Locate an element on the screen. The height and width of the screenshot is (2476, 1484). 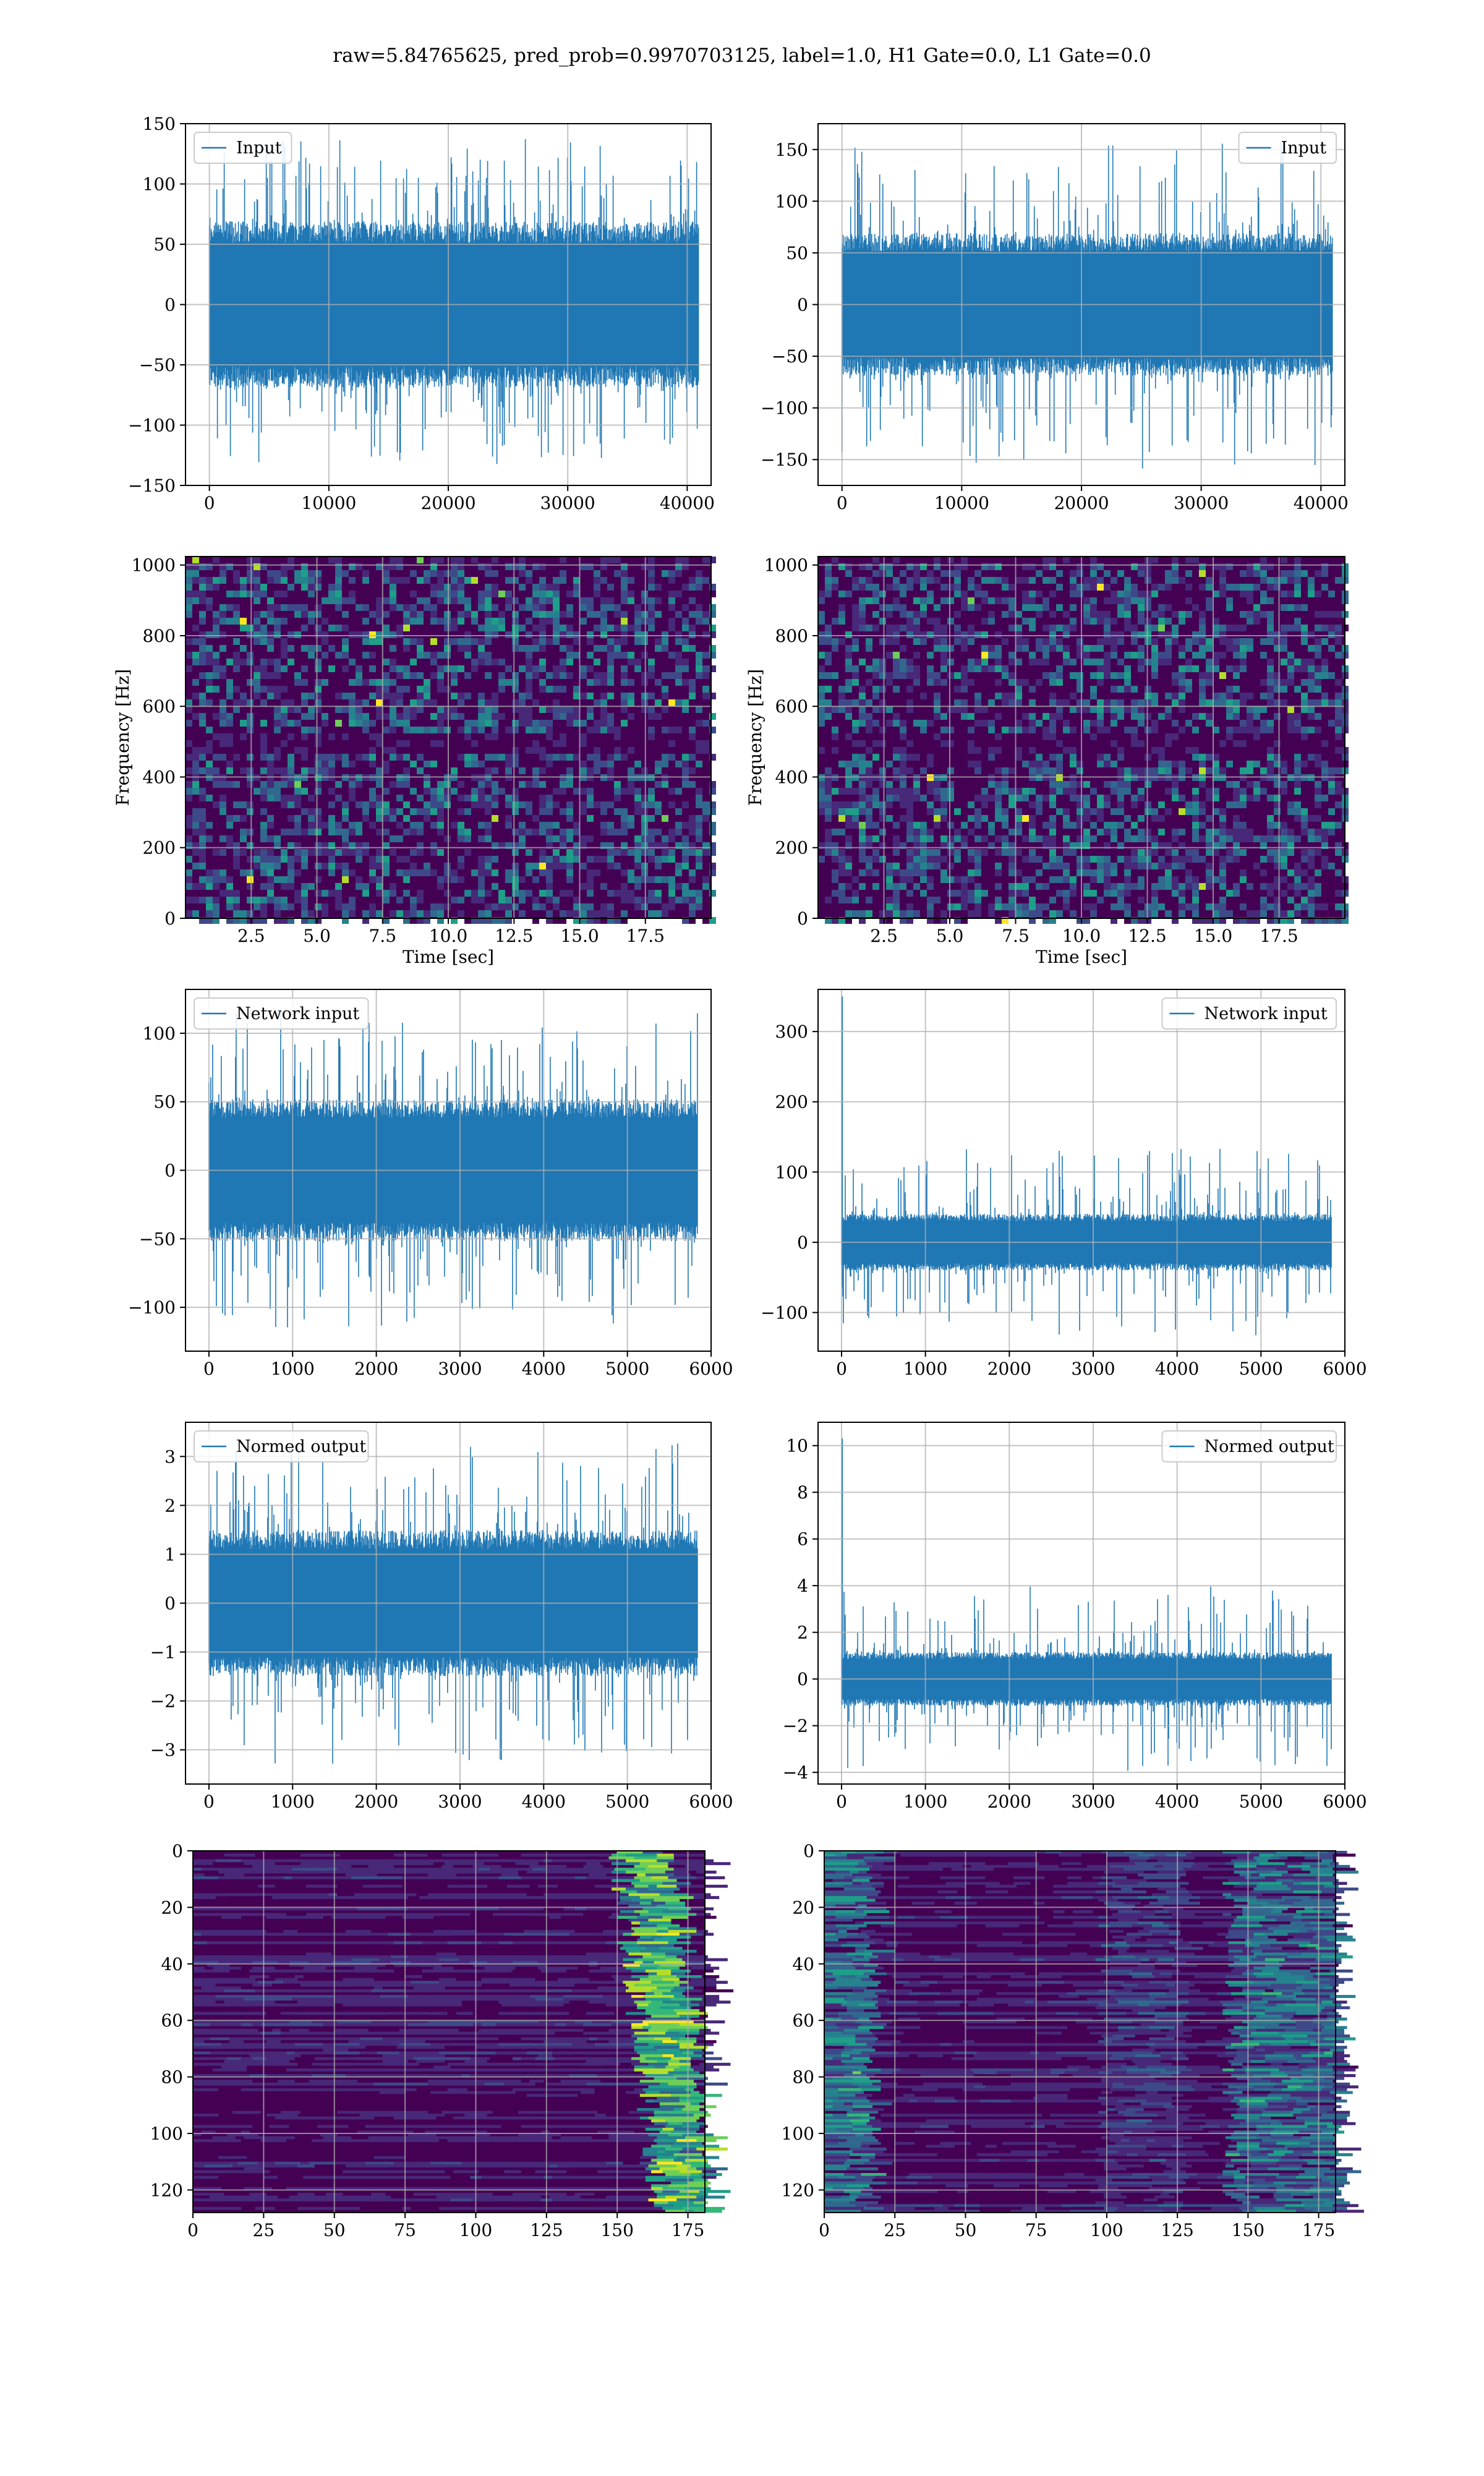
y-tick-label: 50 is located at coordinates (164, 245).